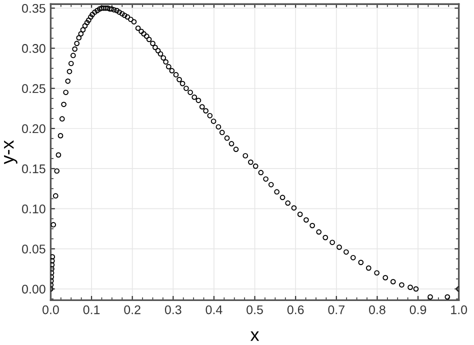  What do you see at coordinates (34, 8) in the screenshot?
I see `y-tick-label: 0.35` at bounding box center [34, 8].